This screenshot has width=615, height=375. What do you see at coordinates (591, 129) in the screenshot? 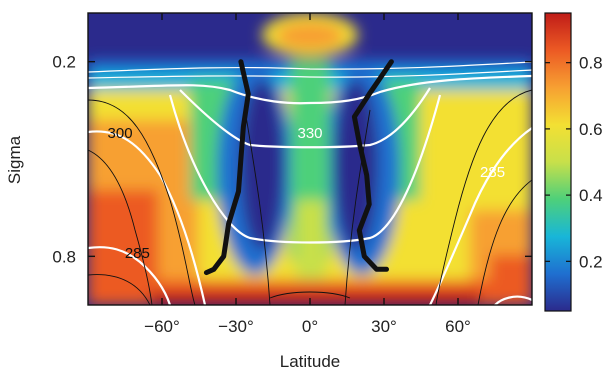
I see `colorbar-tick-label: 0.6` at bounding box center [591, 129].